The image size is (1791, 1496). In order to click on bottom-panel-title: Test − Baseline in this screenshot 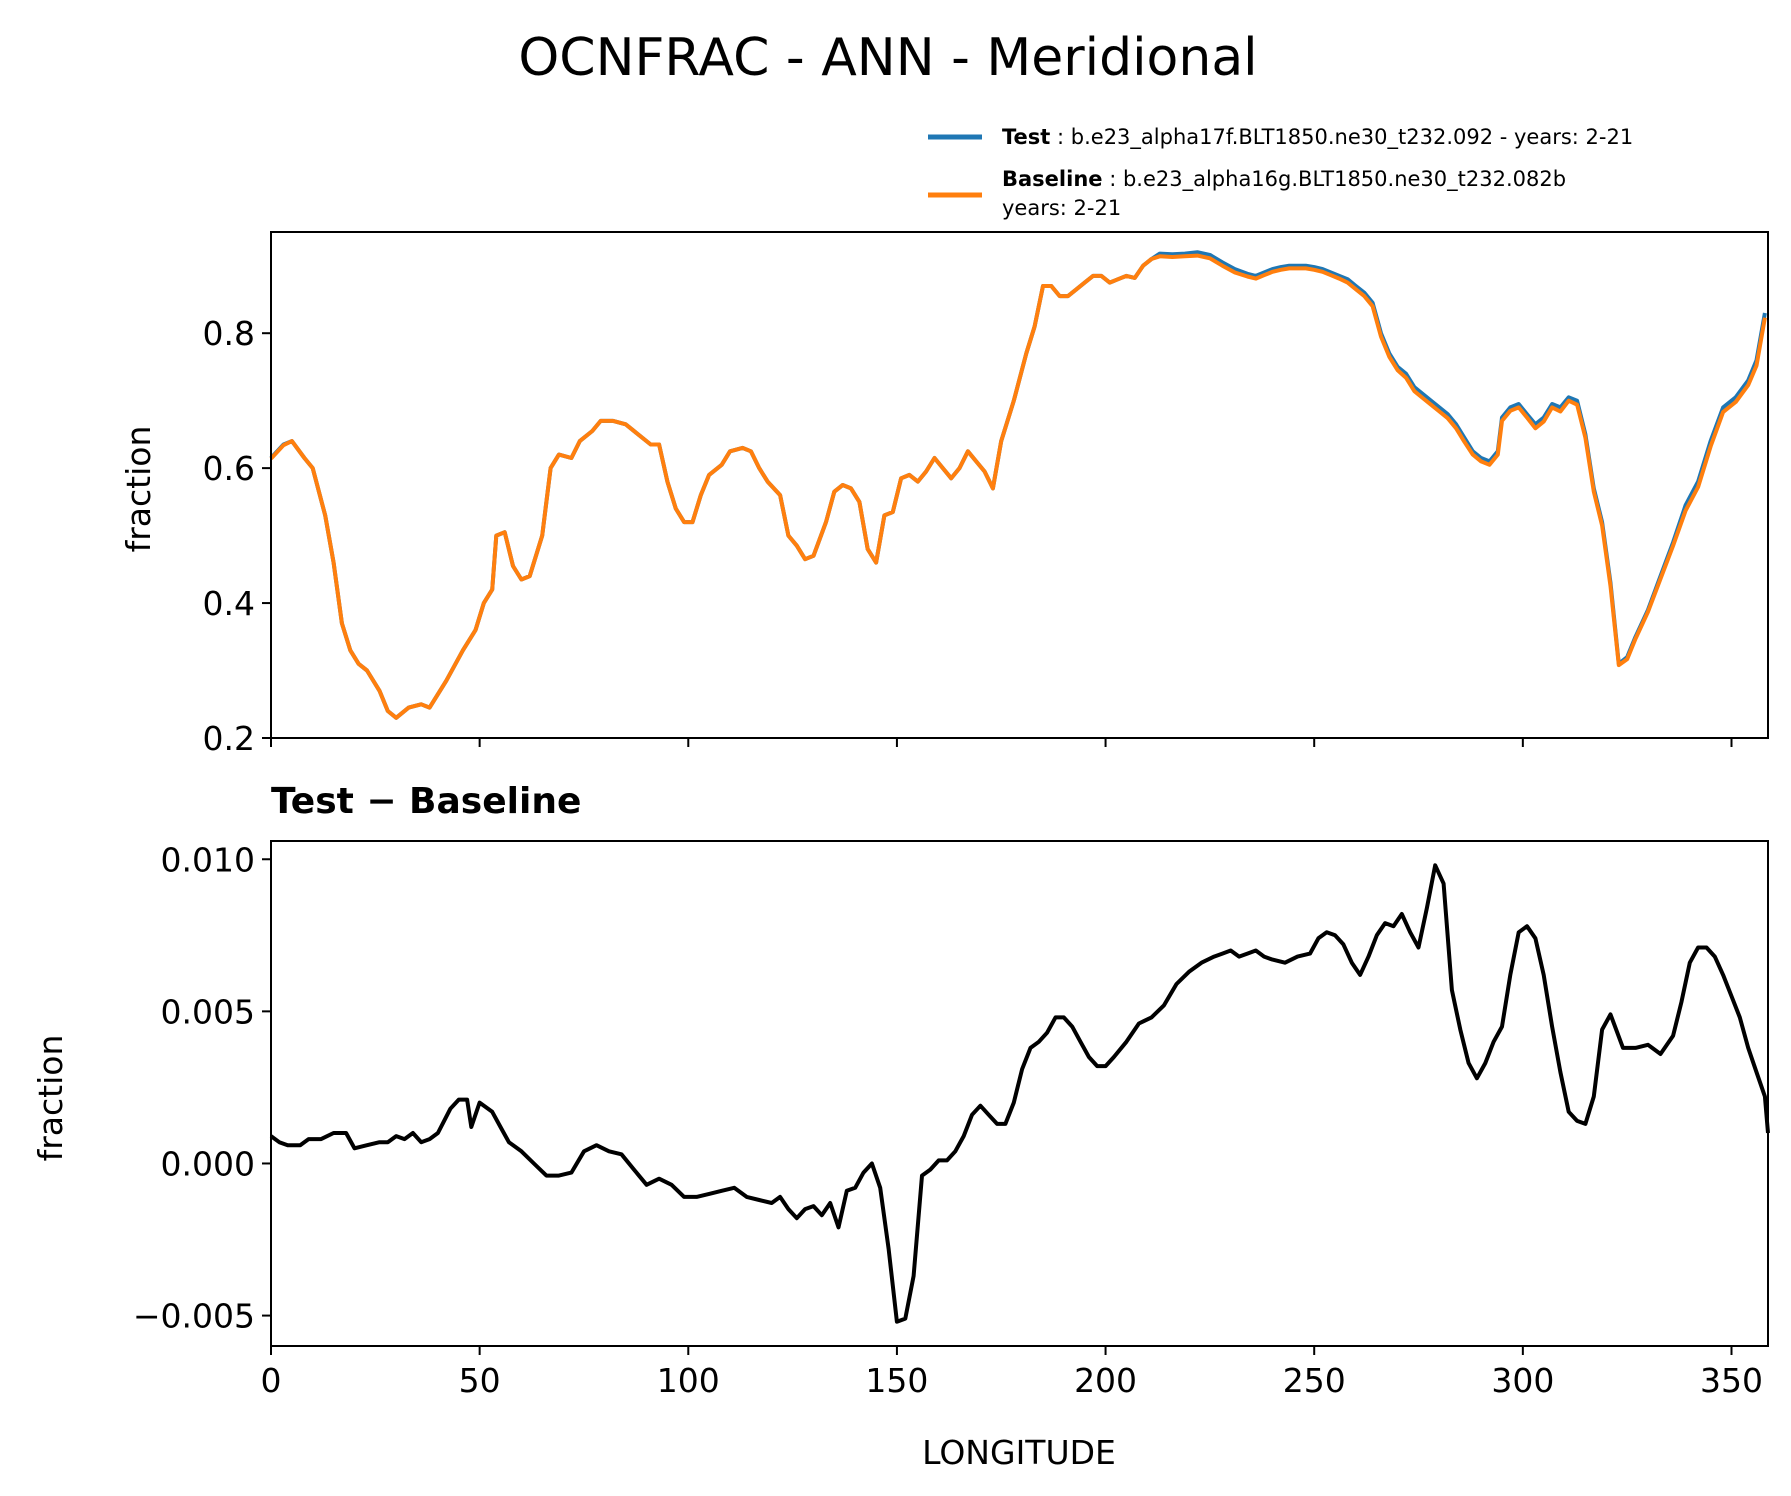, I will do `click(426, 801)`.